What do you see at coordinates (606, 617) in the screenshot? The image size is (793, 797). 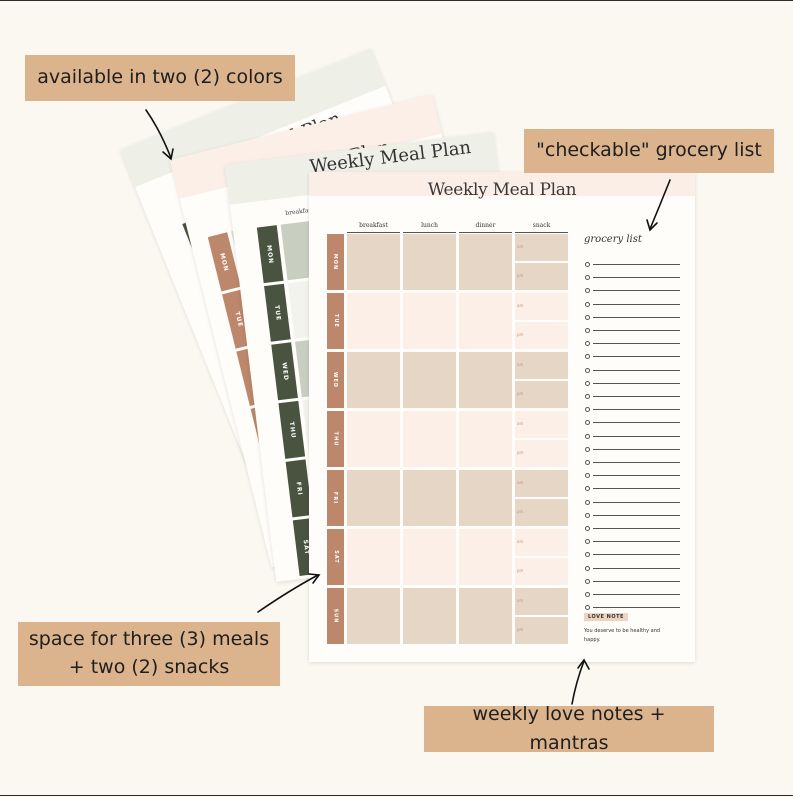 I see `love-note-label: LOVE NOTE` at bounding box center [606, 617].